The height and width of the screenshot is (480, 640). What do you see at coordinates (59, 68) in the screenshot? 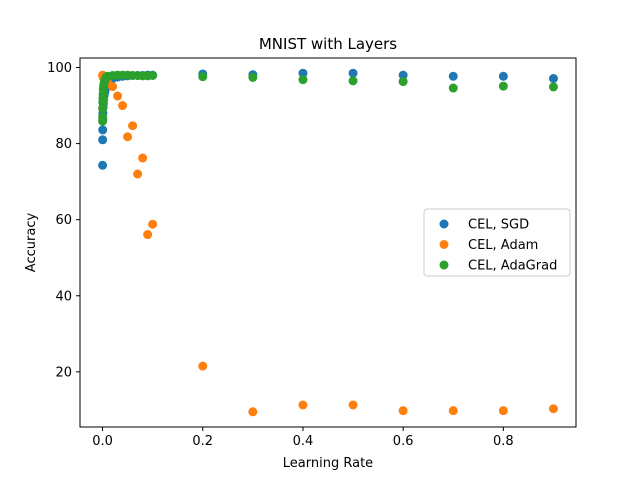
I see `y-tick-label: 100` at bounding box center [59, 68].